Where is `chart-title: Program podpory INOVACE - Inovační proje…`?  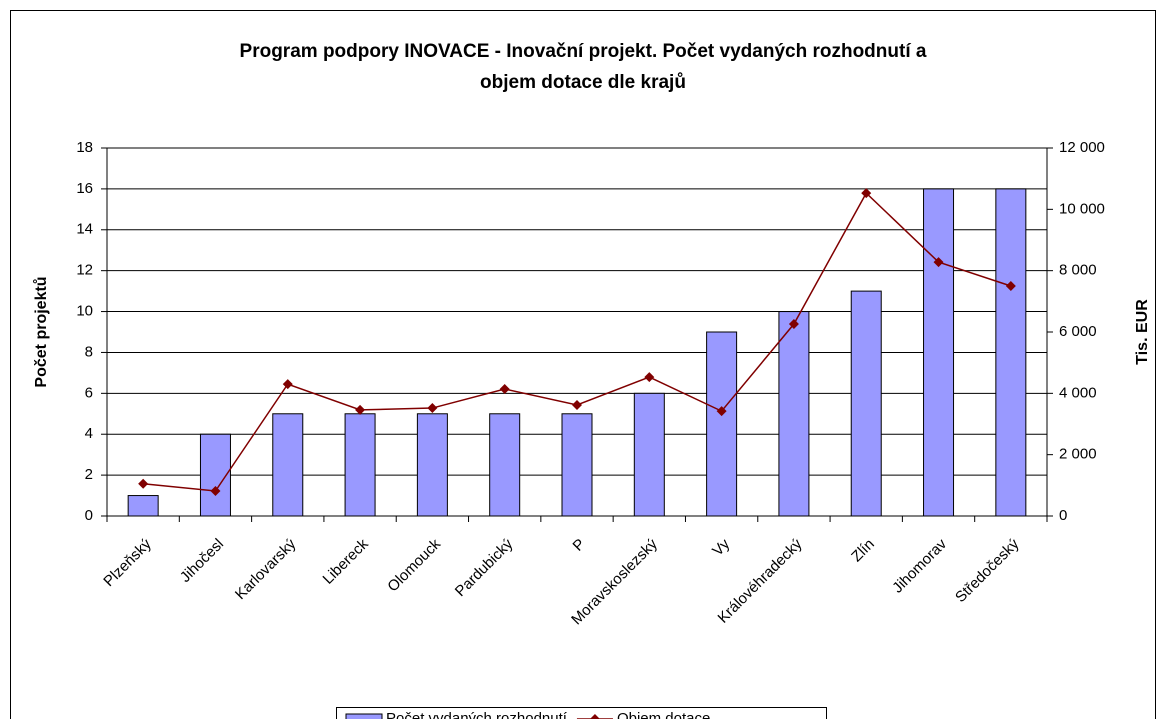
chart-title: Program podpory INOVACE - Inovační proje… is located at coordinates (583, 51).